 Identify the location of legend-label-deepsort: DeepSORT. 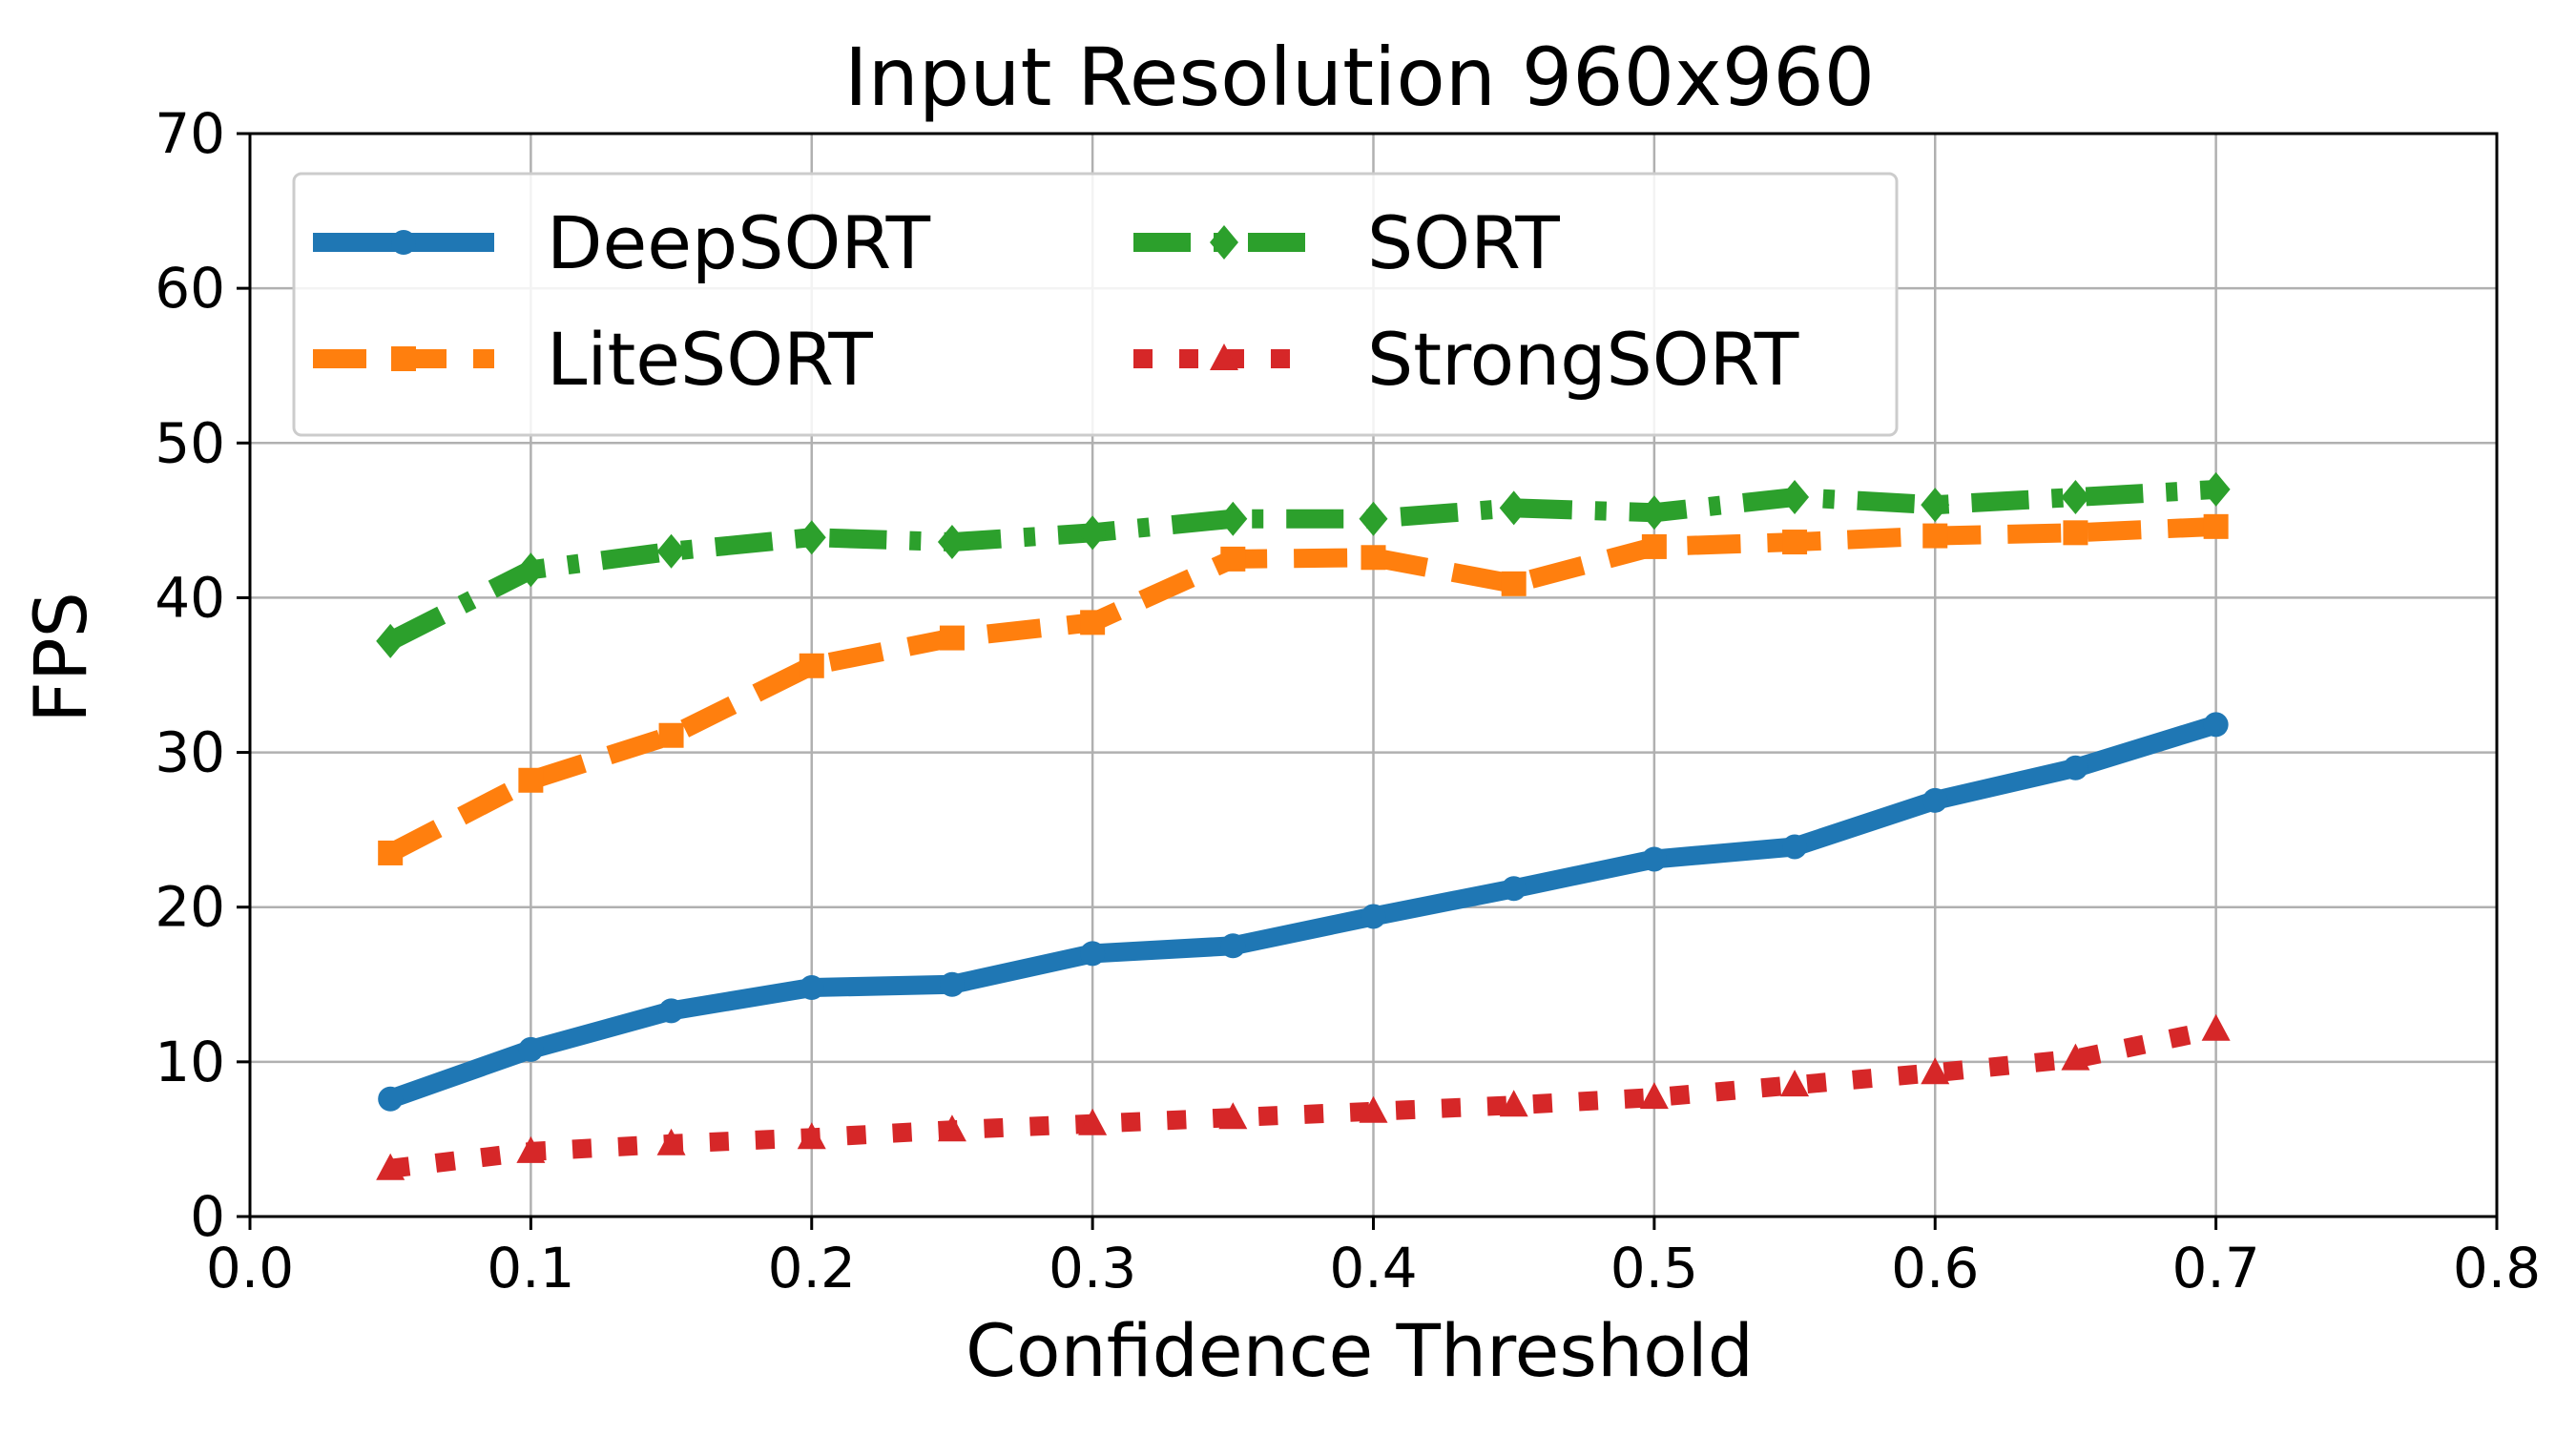
(739, 242).